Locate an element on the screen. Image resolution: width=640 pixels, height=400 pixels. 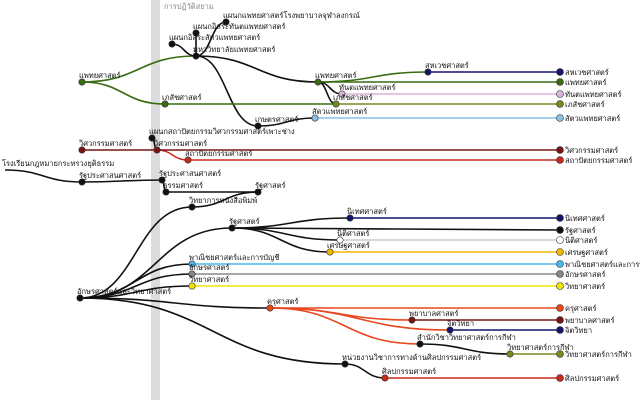
node-label: อักษรศาสตร์และวิทยาศาสตร์ is located at coordinates (124, 291).